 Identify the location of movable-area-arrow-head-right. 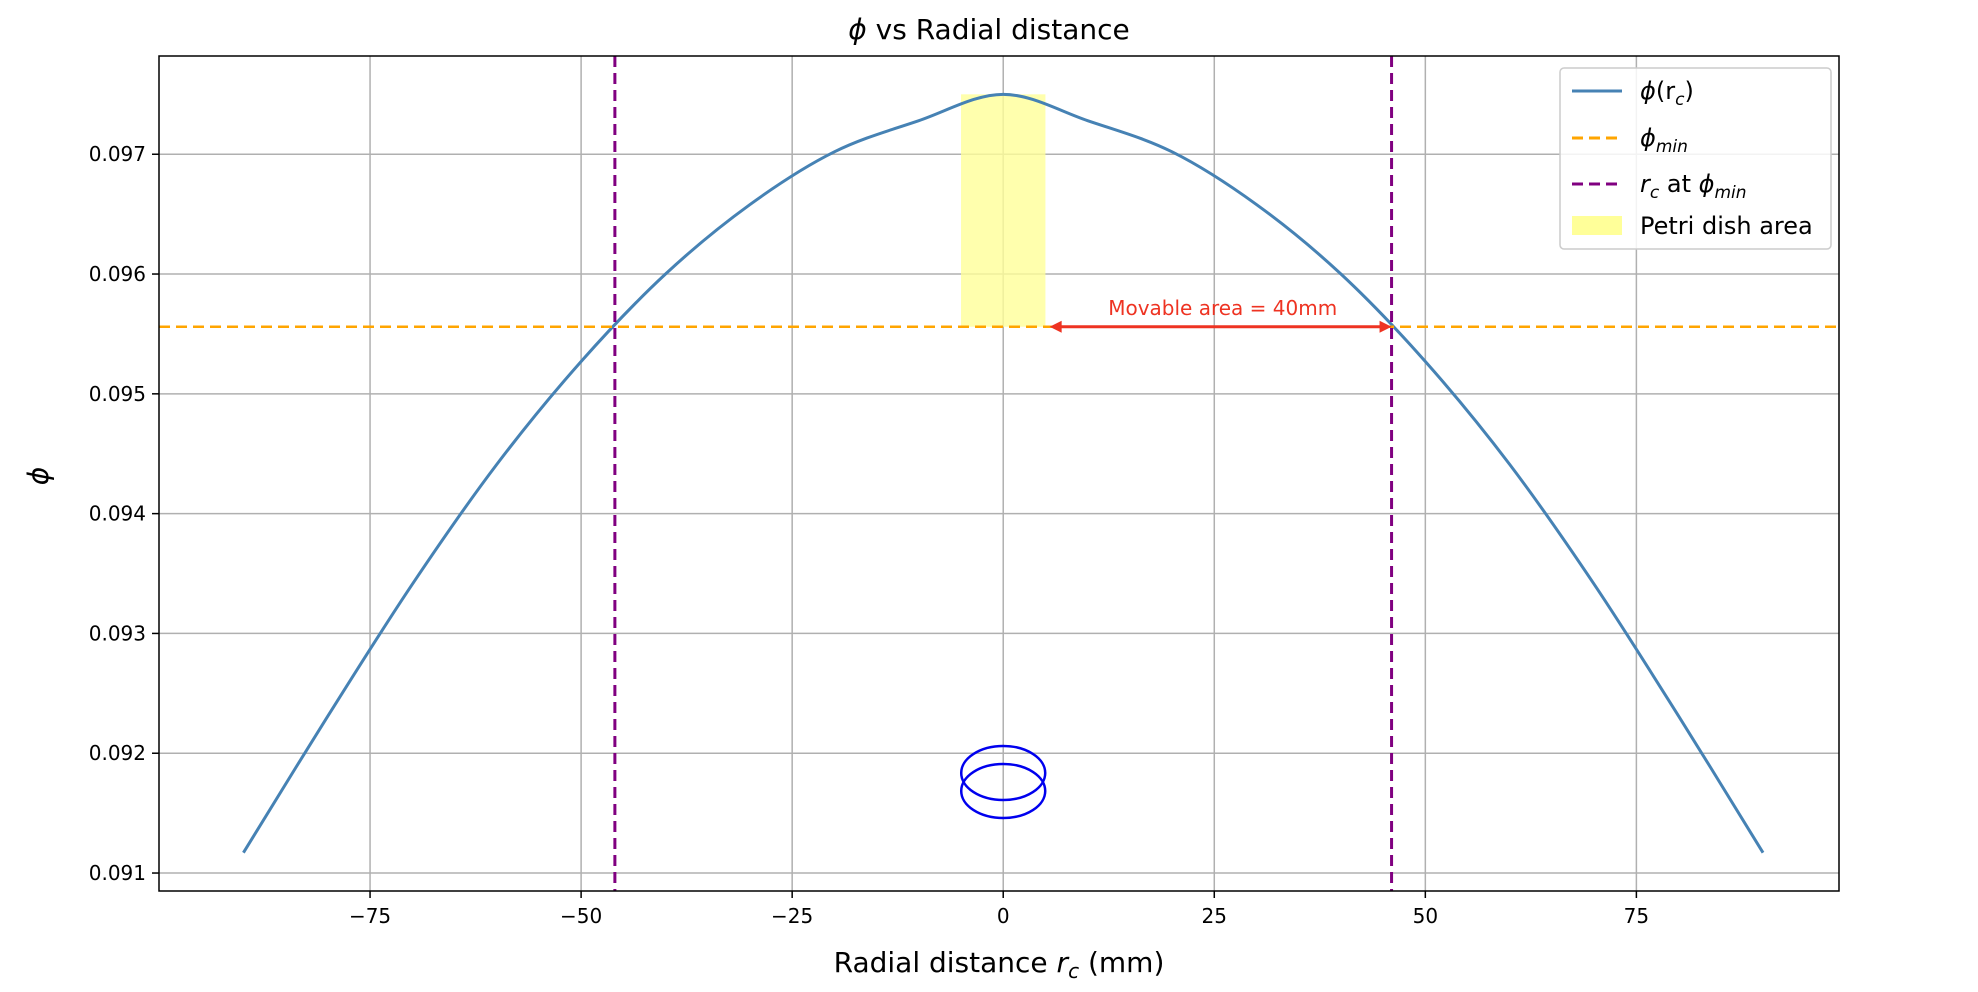
(1385, 326).